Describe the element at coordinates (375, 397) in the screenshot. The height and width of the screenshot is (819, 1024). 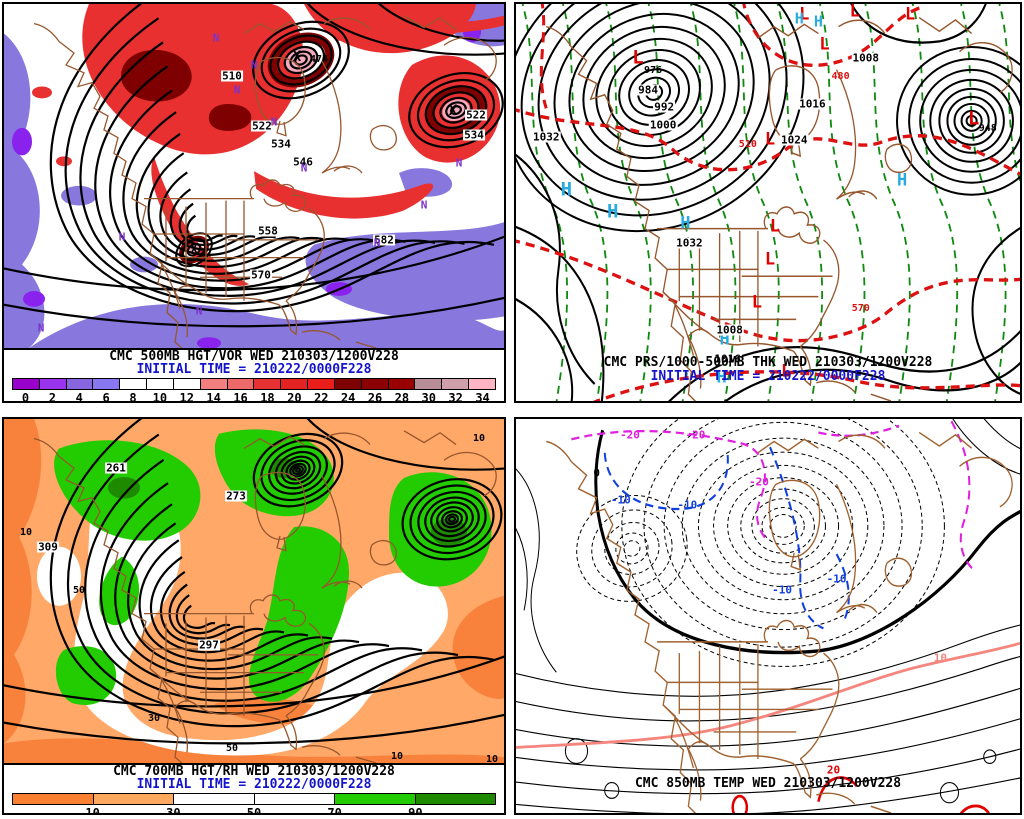
I see `colorbar-tick-label: 26` at that location.